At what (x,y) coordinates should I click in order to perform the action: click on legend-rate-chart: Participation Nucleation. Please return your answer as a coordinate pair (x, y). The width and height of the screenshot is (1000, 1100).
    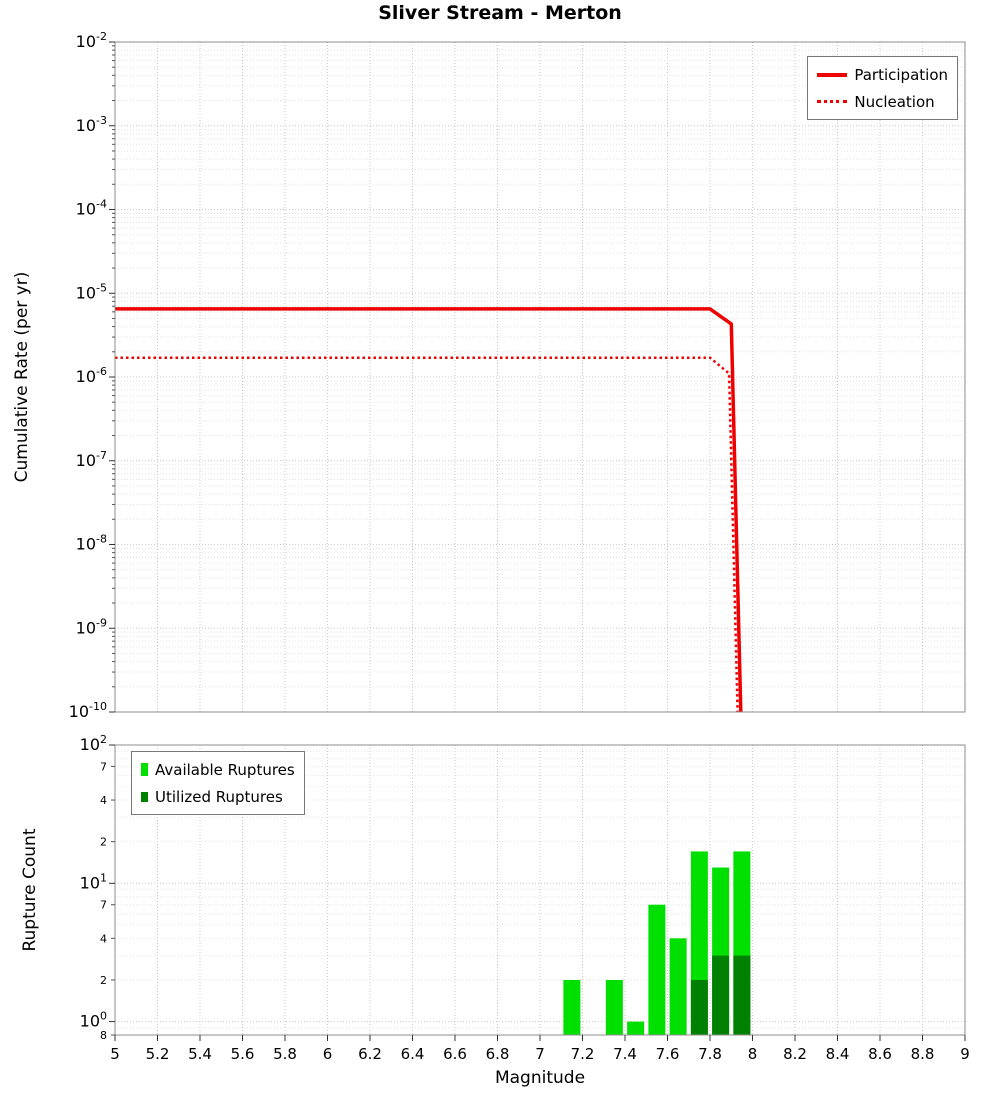
    Looking at the image, I should click on (882, 88).